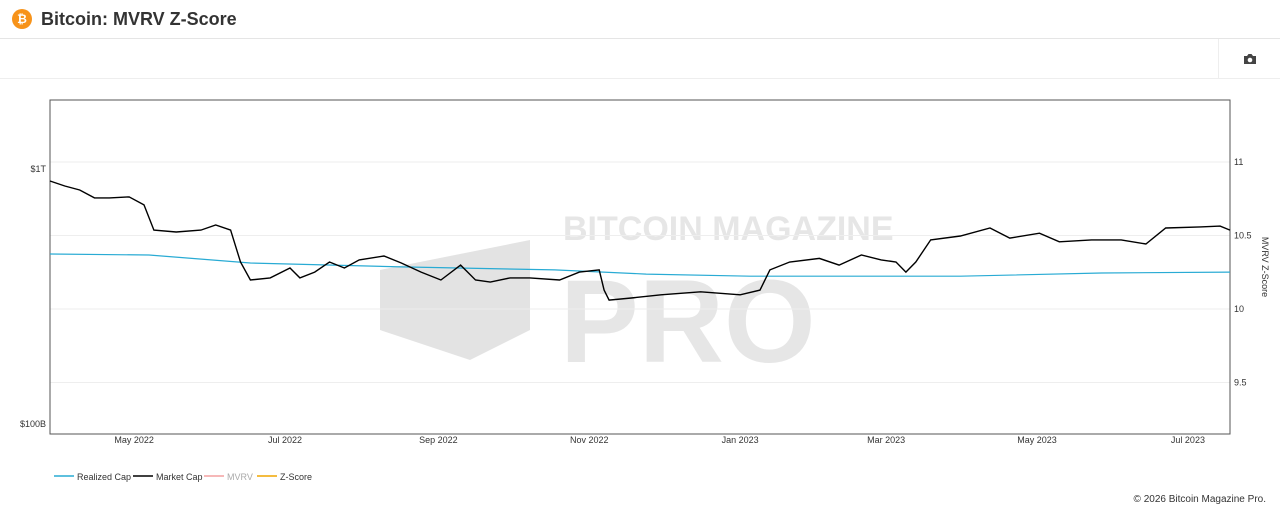 The height and width of the screenshot is (509, 1280). Describe the element at coordinates (1188, 440) in the screenshot. I see `x-tick-label: Jul 2023` at that location.